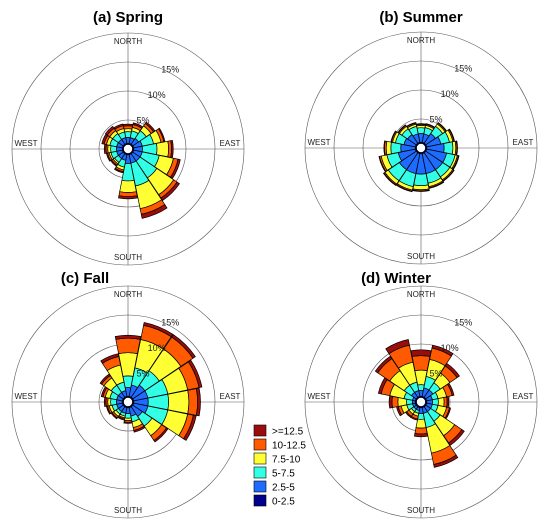  Describe the element at coordinates (283, 502) in the screenshot. I see `legend-label: 0-2.5` at that location.